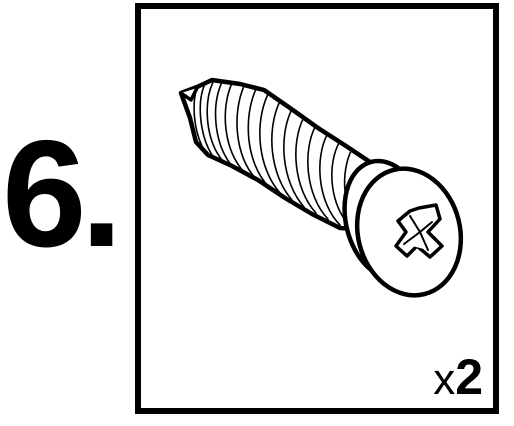  I want to click on screw-tip, so click(189, 94).